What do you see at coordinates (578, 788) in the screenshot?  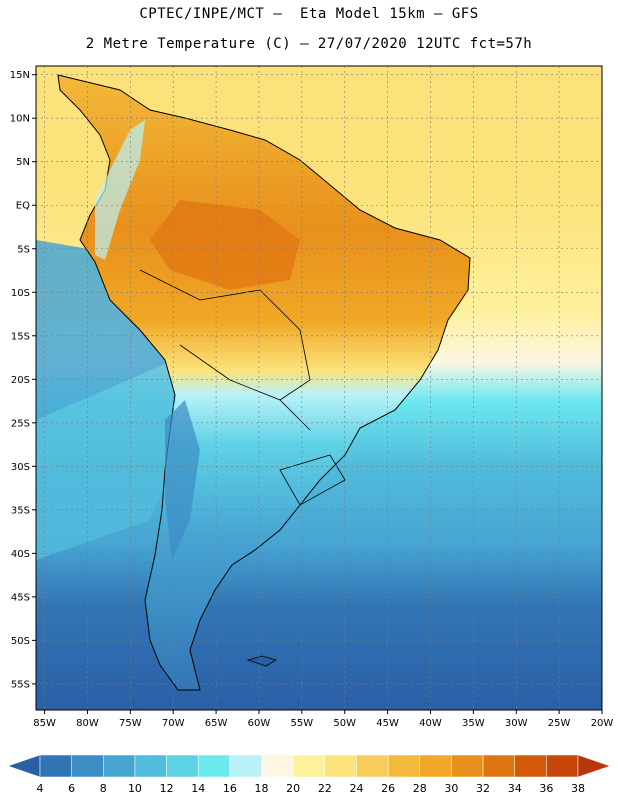 I see `colorbar-label: 38` at bounding box center [578, 788].